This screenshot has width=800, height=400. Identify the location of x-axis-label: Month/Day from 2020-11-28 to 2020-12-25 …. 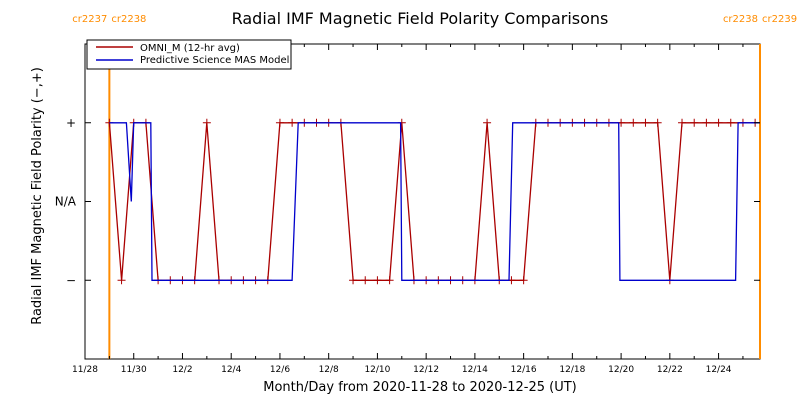
(419, 387).